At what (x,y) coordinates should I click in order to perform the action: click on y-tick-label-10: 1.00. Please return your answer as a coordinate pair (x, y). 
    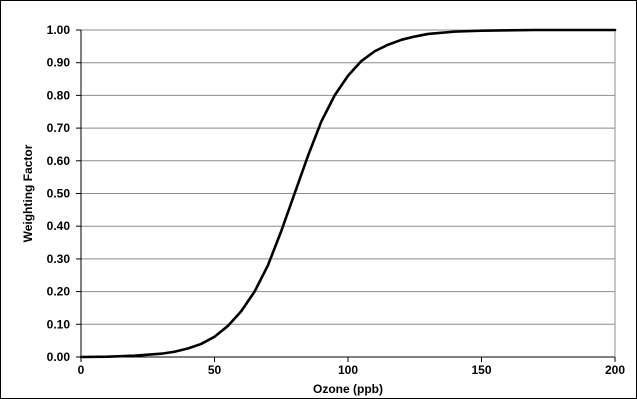
    Looking at the image, I should click on (59, 30).